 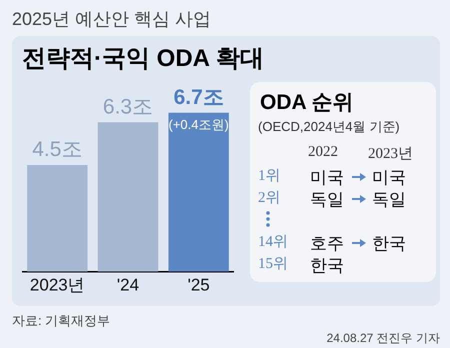 What do you see at coordinates (390, 154) in the screenshot?
I see `text: 2023년` at bounding box center [390, 154].